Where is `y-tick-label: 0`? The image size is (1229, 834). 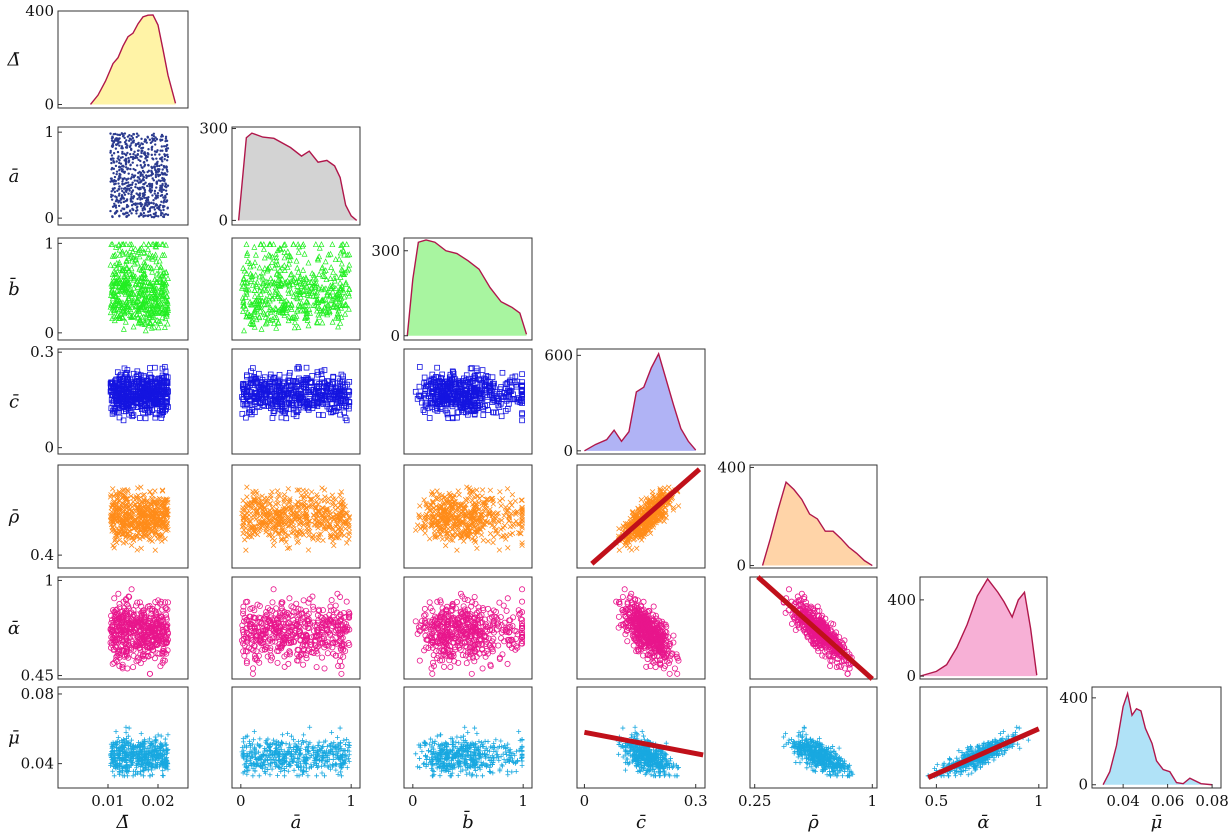 y-tick-label: 0 is located at coordinates (49, 333).